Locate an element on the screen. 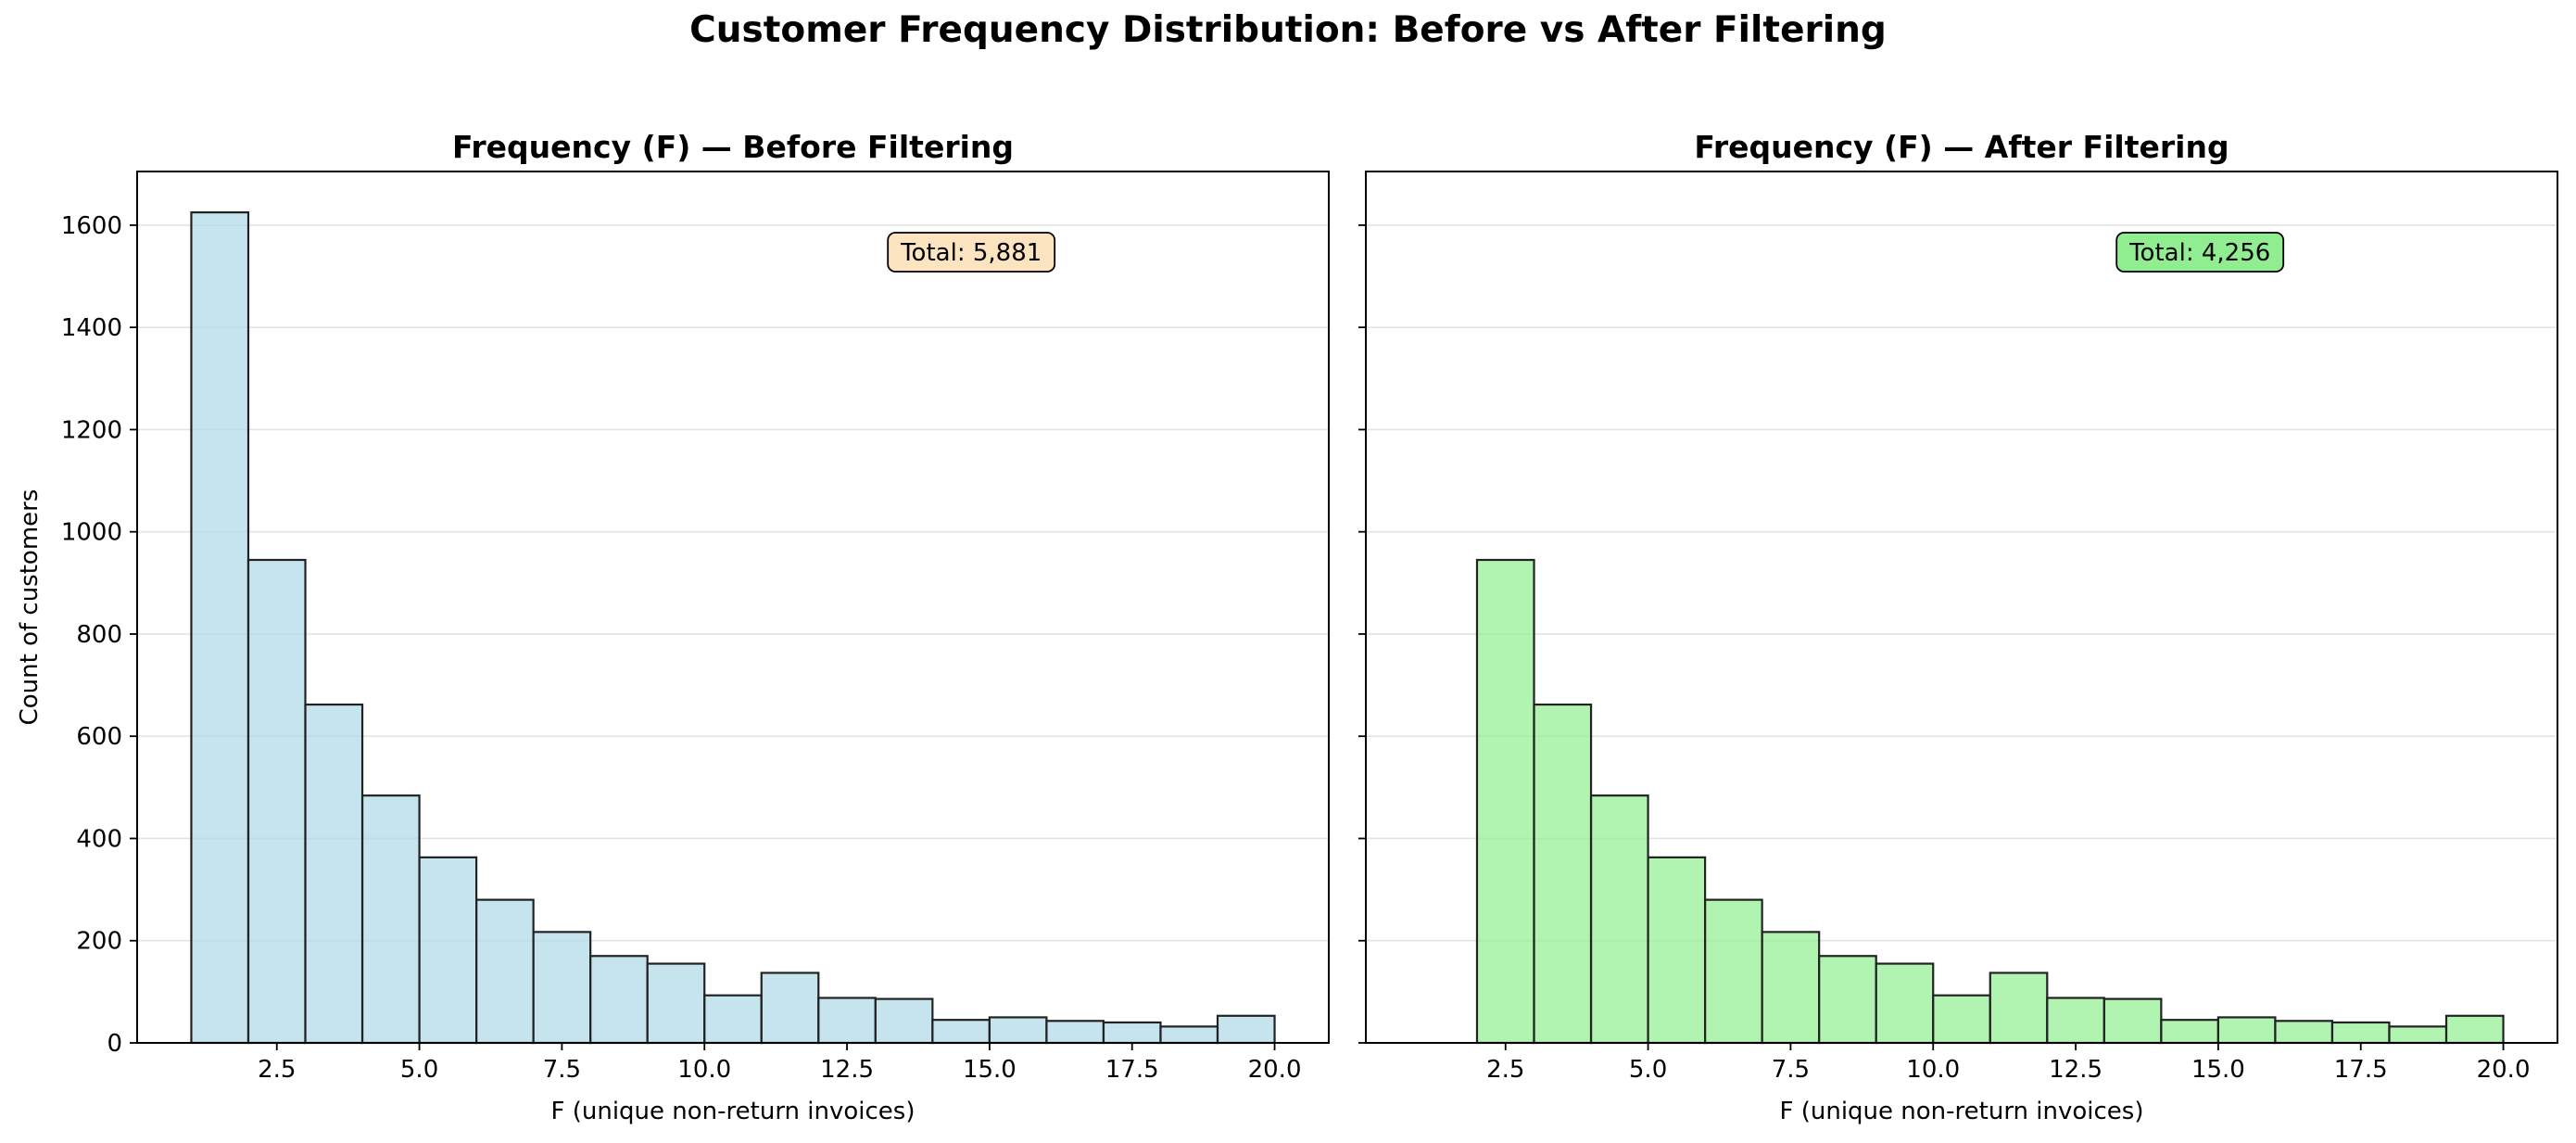 Image resolution: width=2576 pixels, height=1143 pixels. y-axis-label: Count of customers is located at coordinates (30, 607).